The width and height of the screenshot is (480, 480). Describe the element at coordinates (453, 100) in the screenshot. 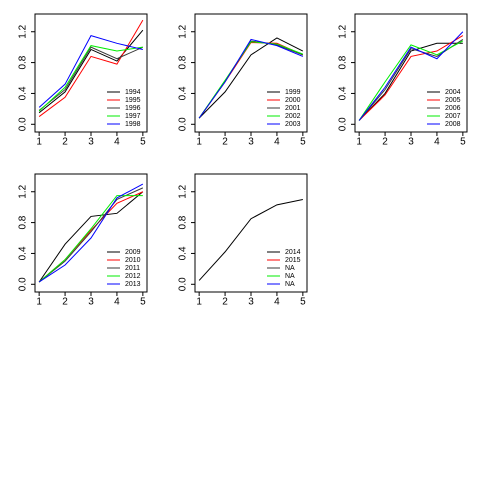

I see `legend-label: 2005` at that location.